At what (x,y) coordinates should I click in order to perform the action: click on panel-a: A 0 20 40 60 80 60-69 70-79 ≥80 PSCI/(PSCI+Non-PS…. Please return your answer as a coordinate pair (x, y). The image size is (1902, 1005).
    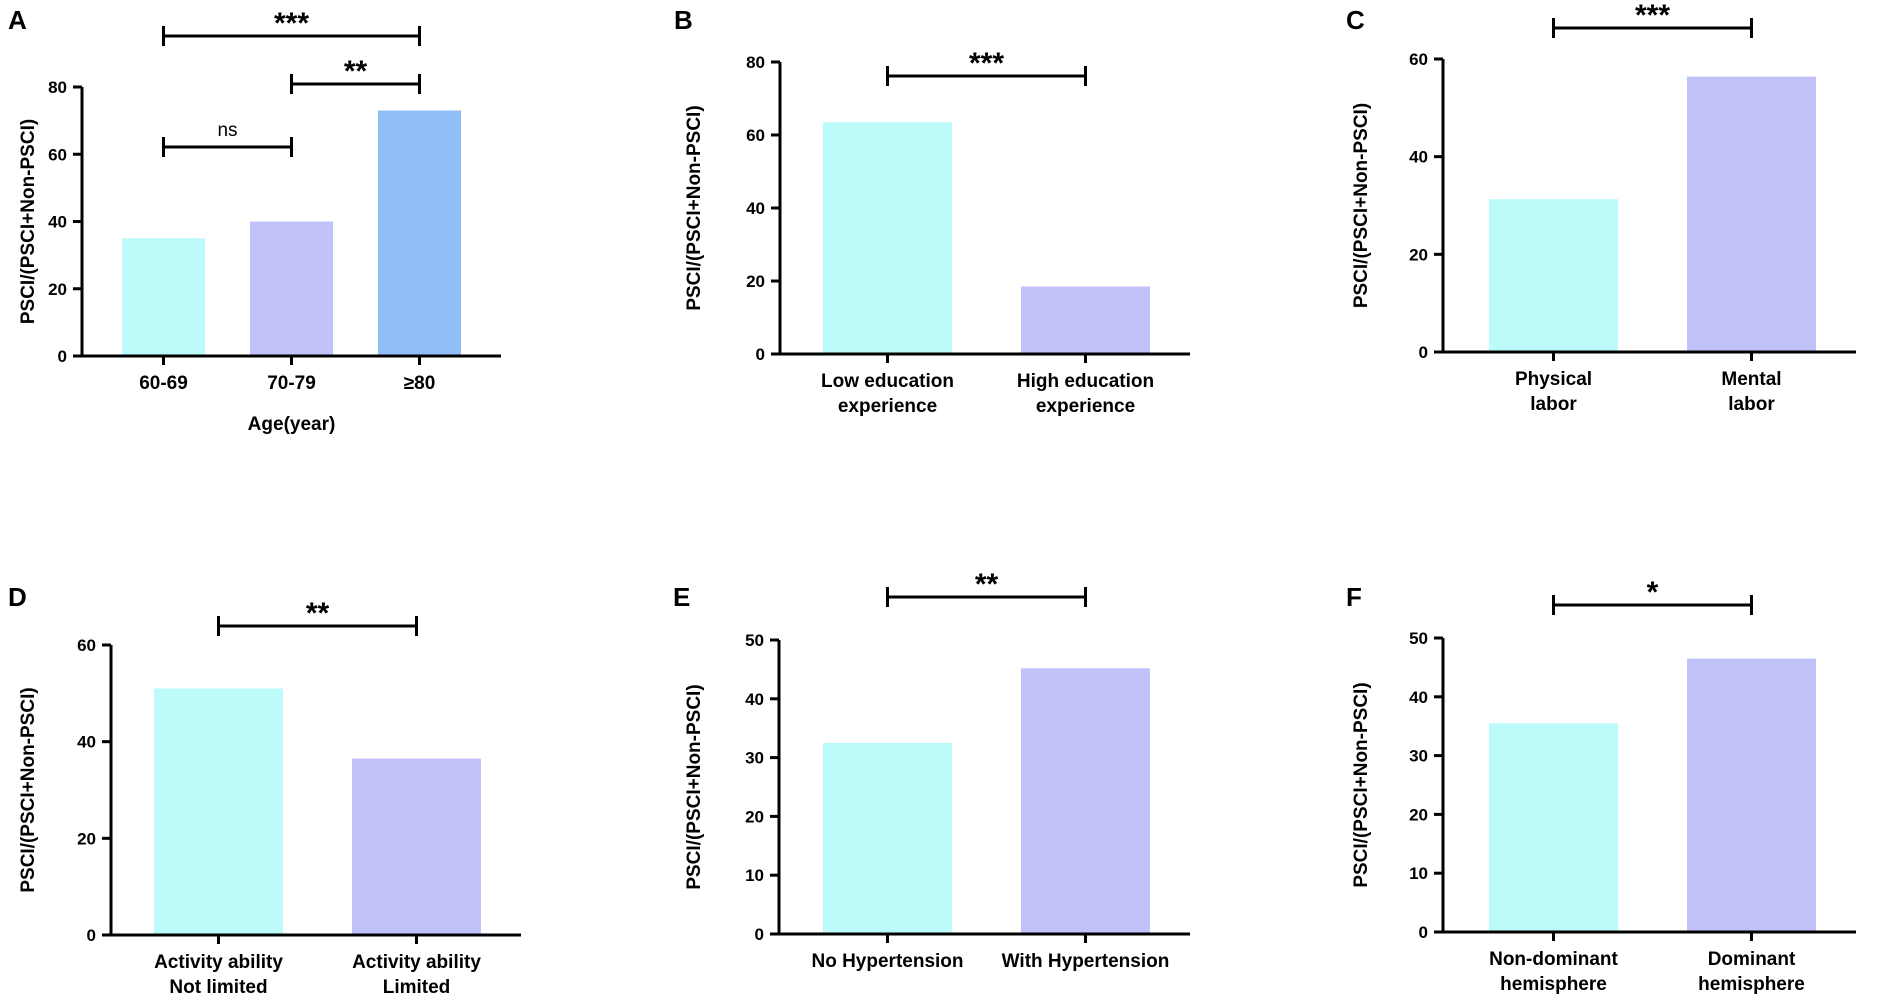
    Looking at the image, I should click on (254, 220).